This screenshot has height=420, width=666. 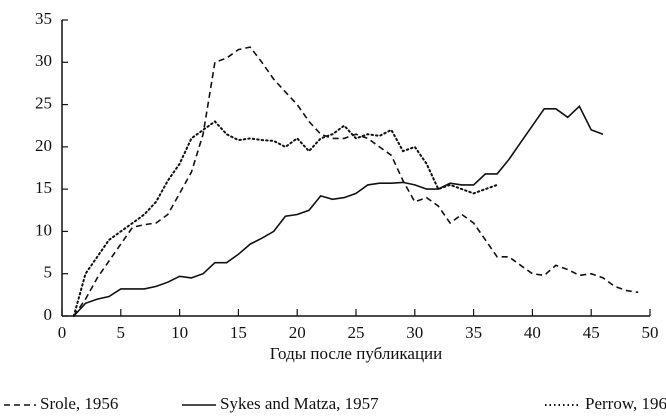 What do you see at coordinates (48, 314) in the screenshot?
I see `y-tick-label: 0` at bounding box center [48, 314].